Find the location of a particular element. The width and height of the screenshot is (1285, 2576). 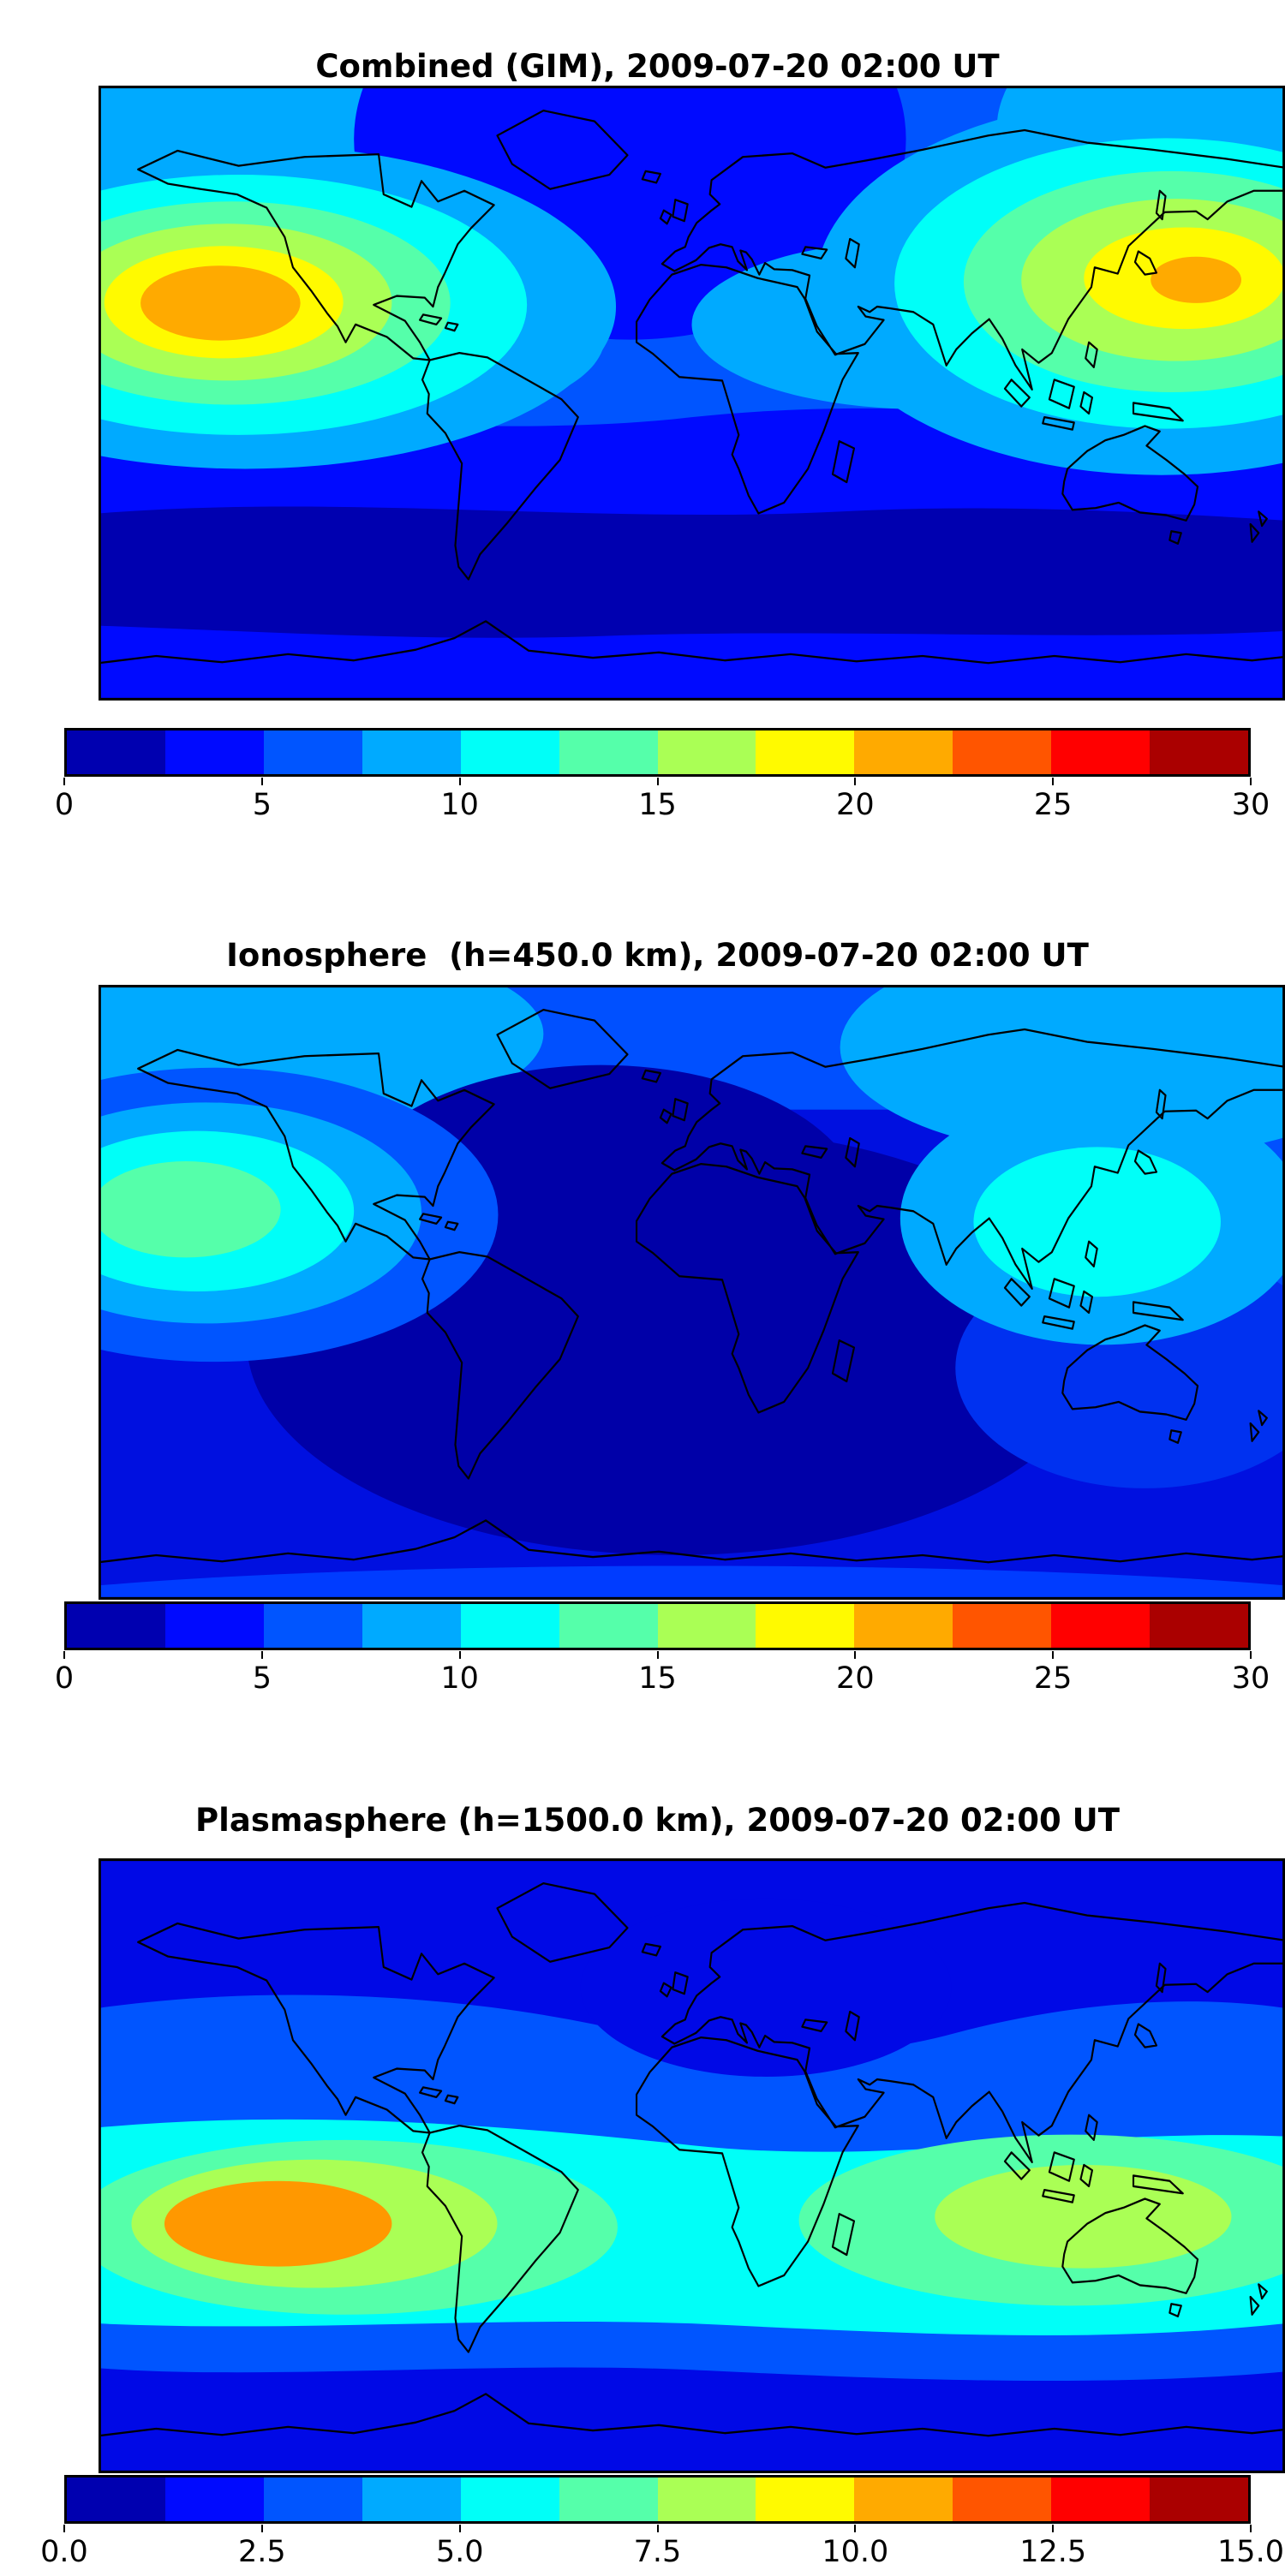

west-pacific-patch-contours is located at coordinates (1092, 1218).